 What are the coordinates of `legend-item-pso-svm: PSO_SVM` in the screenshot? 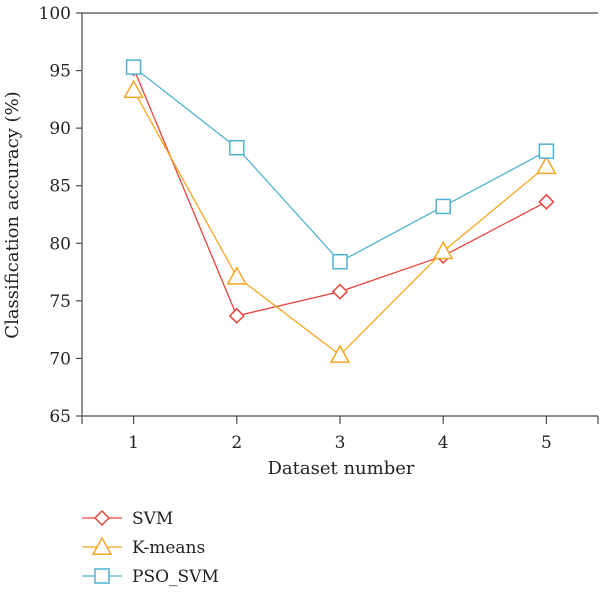 It's located at (150, 577).